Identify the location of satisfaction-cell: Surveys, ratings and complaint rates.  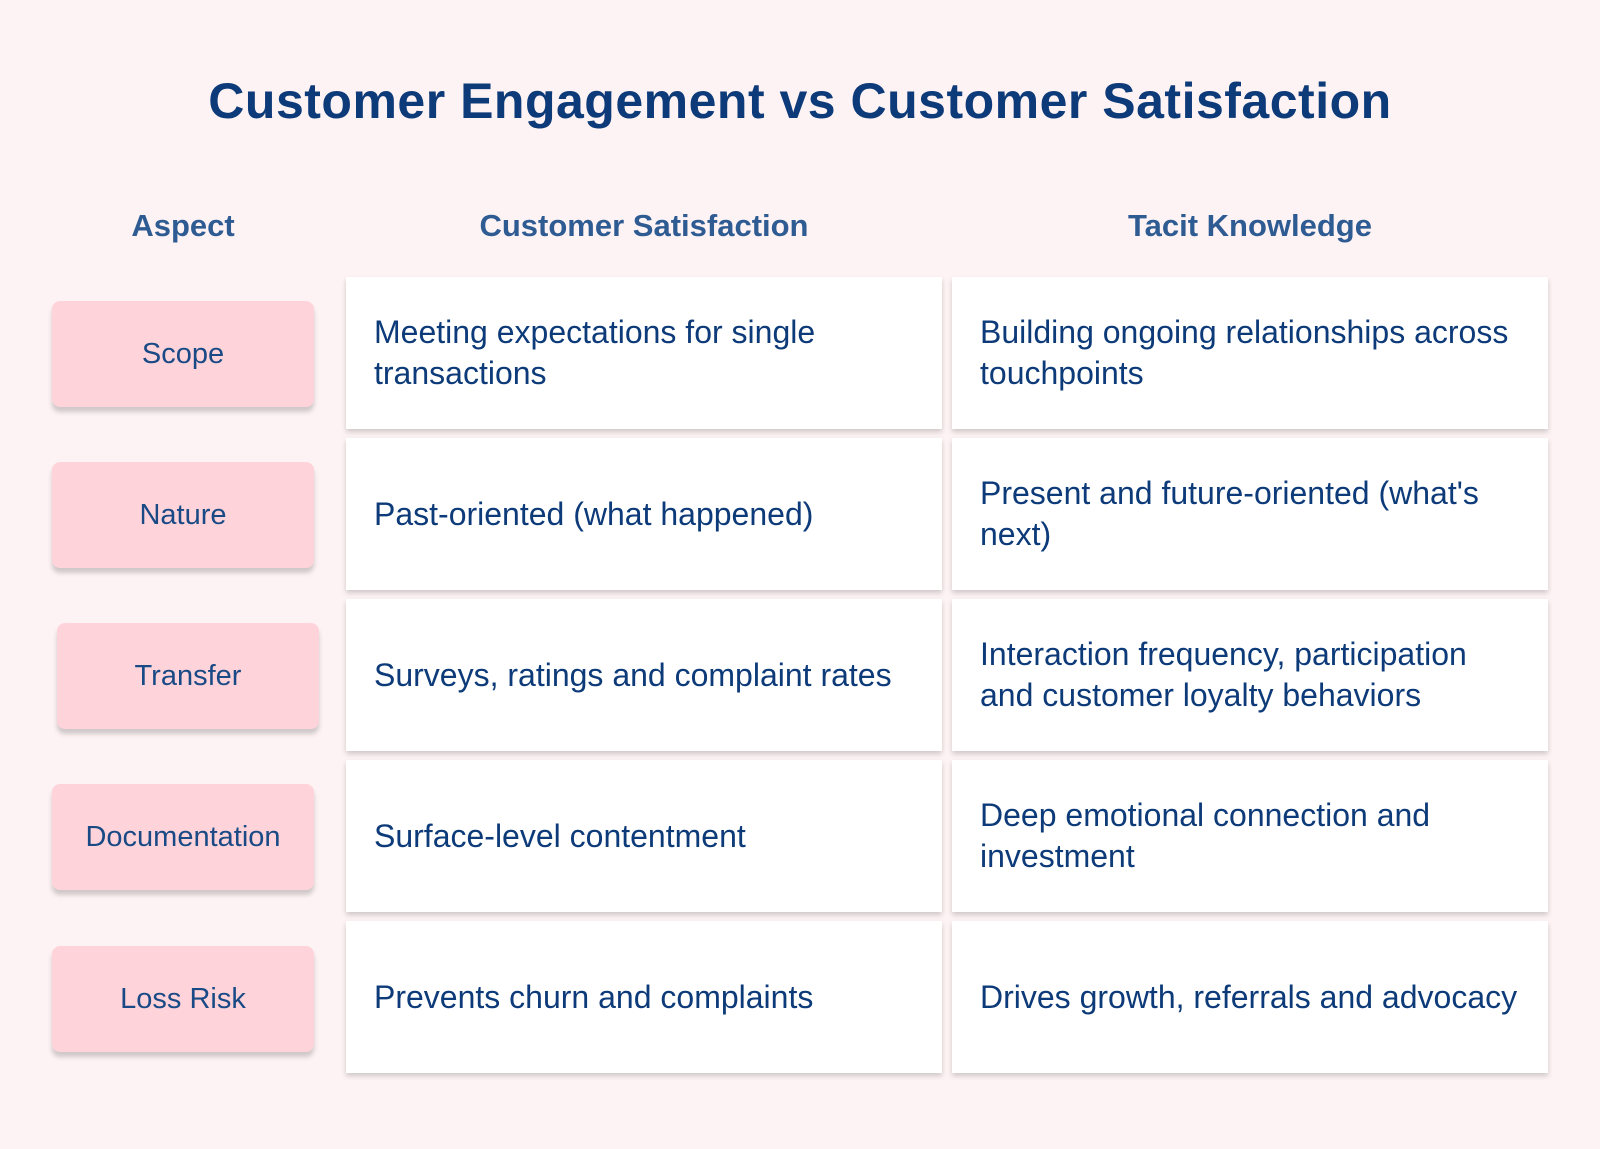
(644, 675).